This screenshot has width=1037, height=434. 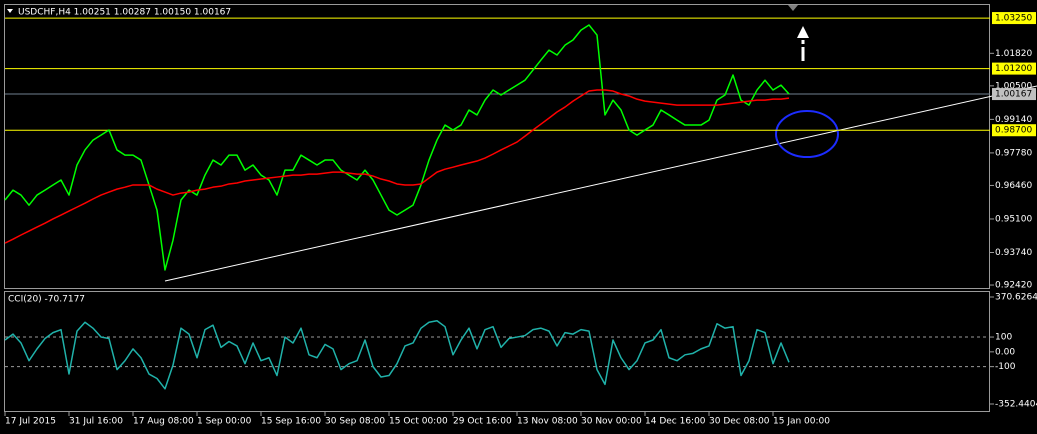 What do you see at coordinates (1003, 338) in the screenshot?
I see `y-tick-label: 100` at bounding box center [1003, 338].